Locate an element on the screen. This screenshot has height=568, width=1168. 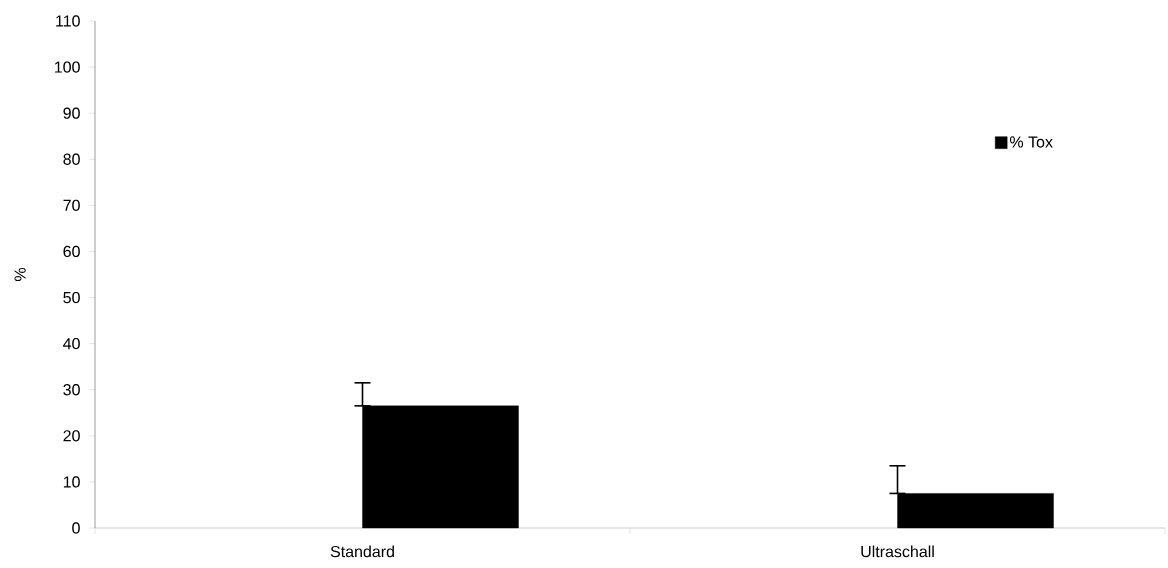
x-tick-label: Standard is located at coordinates (362, 551).